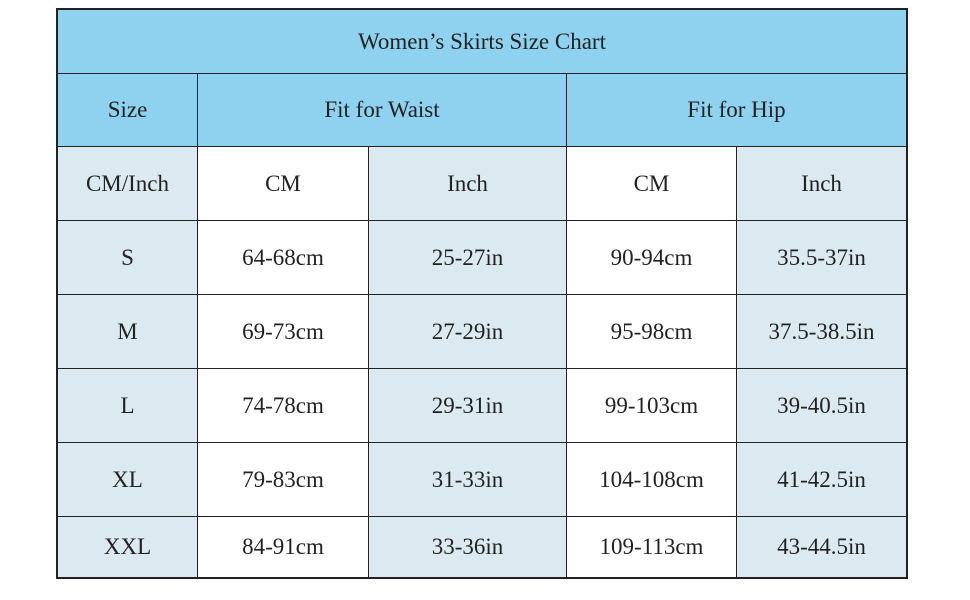  Describe the element at coordinates (283, 331) in the screenshot. I see `size-value: 69-73cm` at that location.